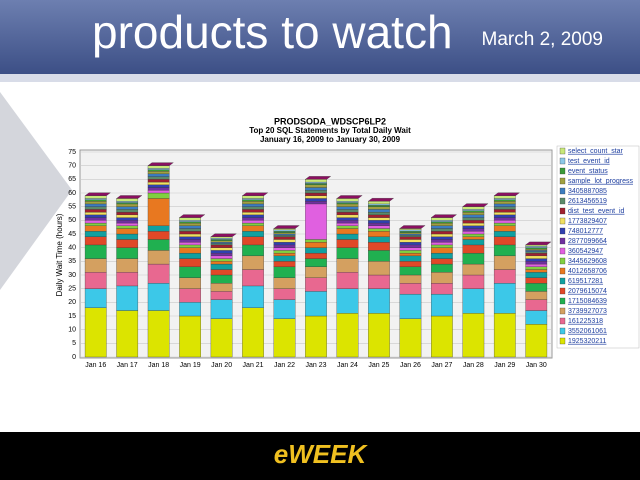 This screenshot has width=640, height=480. What do you see at coordinates (596, 211) in the screenshot?
I see `legend-label: dist_test_event_id` at bounding box center [596, 211].